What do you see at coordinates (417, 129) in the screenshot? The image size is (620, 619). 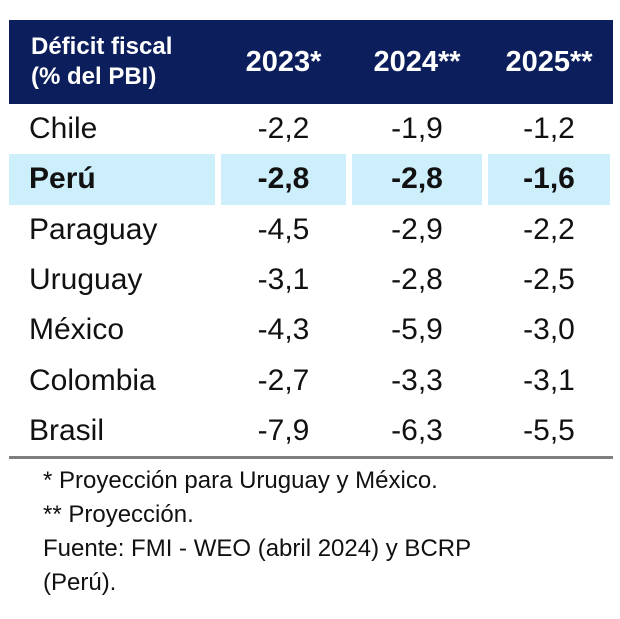 I see `value-cell: -1,9` at bounding box center [417, 129].